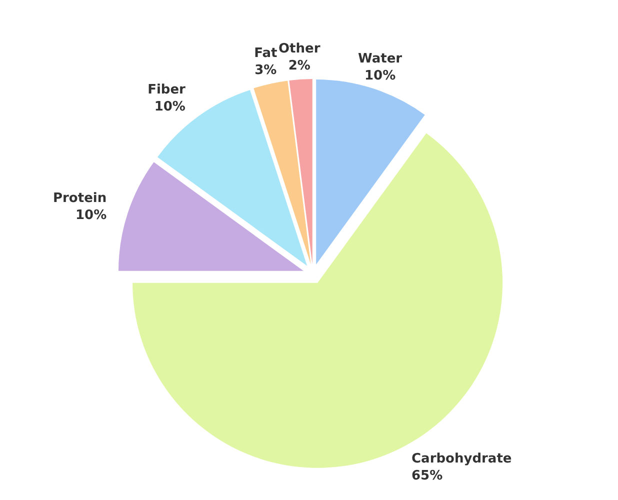 Image resolution: width=618 pixels, height=500 pixels. I want to click on slice-label: Carbohydrate, so click(462, 458).